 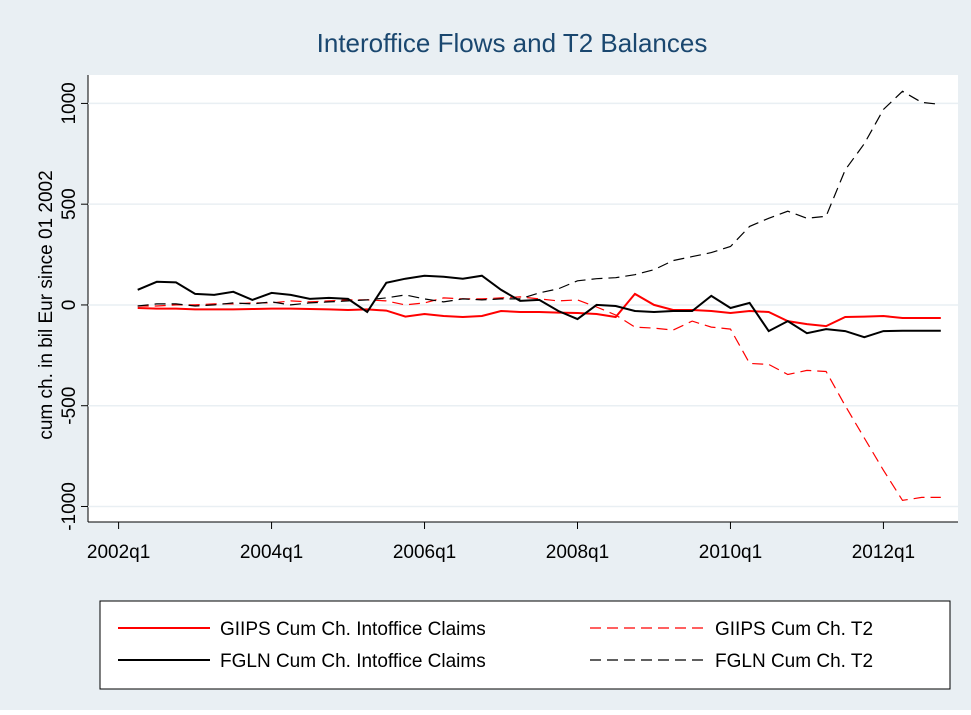 I want to click on x-tick-label: 2008q1, so click(x=577, y=552).